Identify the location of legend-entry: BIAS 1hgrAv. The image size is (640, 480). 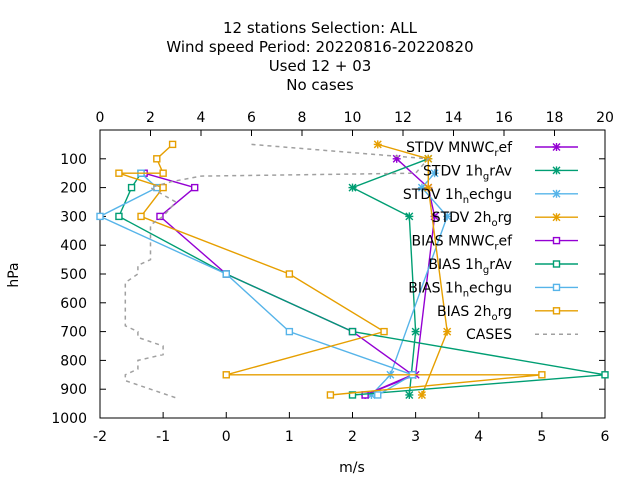
(503, 266).